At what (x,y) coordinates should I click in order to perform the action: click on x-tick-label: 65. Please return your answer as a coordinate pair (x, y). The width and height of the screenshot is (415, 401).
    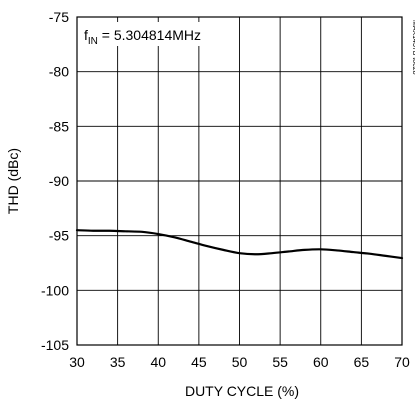
    Looking at the image, I should click on (362, 362).